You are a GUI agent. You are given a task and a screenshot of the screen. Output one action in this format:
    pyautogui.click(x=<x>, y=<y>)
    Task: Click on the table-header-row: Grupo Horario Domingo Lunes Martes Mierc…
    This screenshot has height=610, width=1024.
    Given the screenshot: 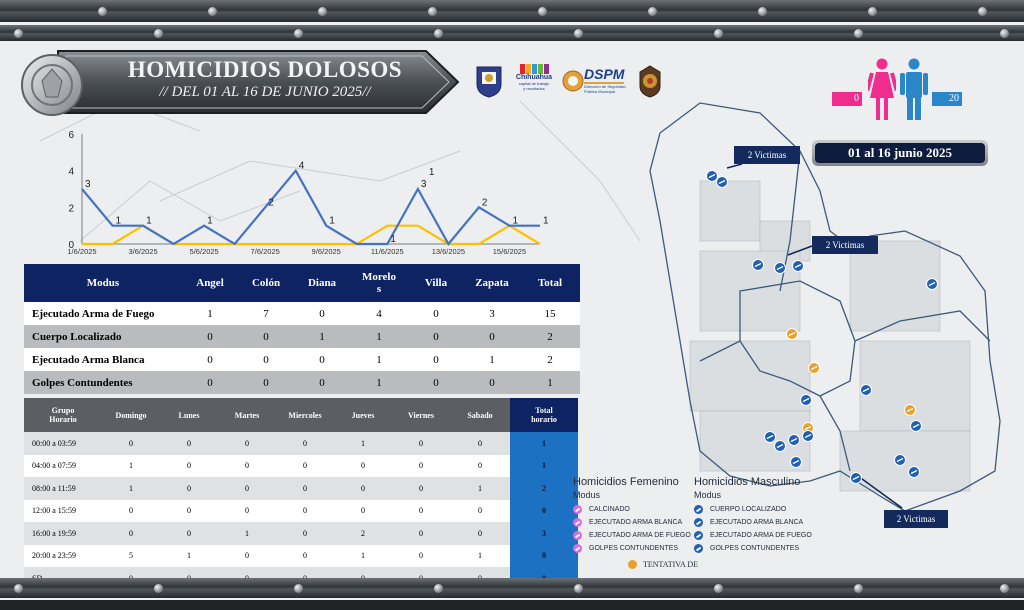 What is the action you would take?
    pyautogui.click(x=301, y=415)
    